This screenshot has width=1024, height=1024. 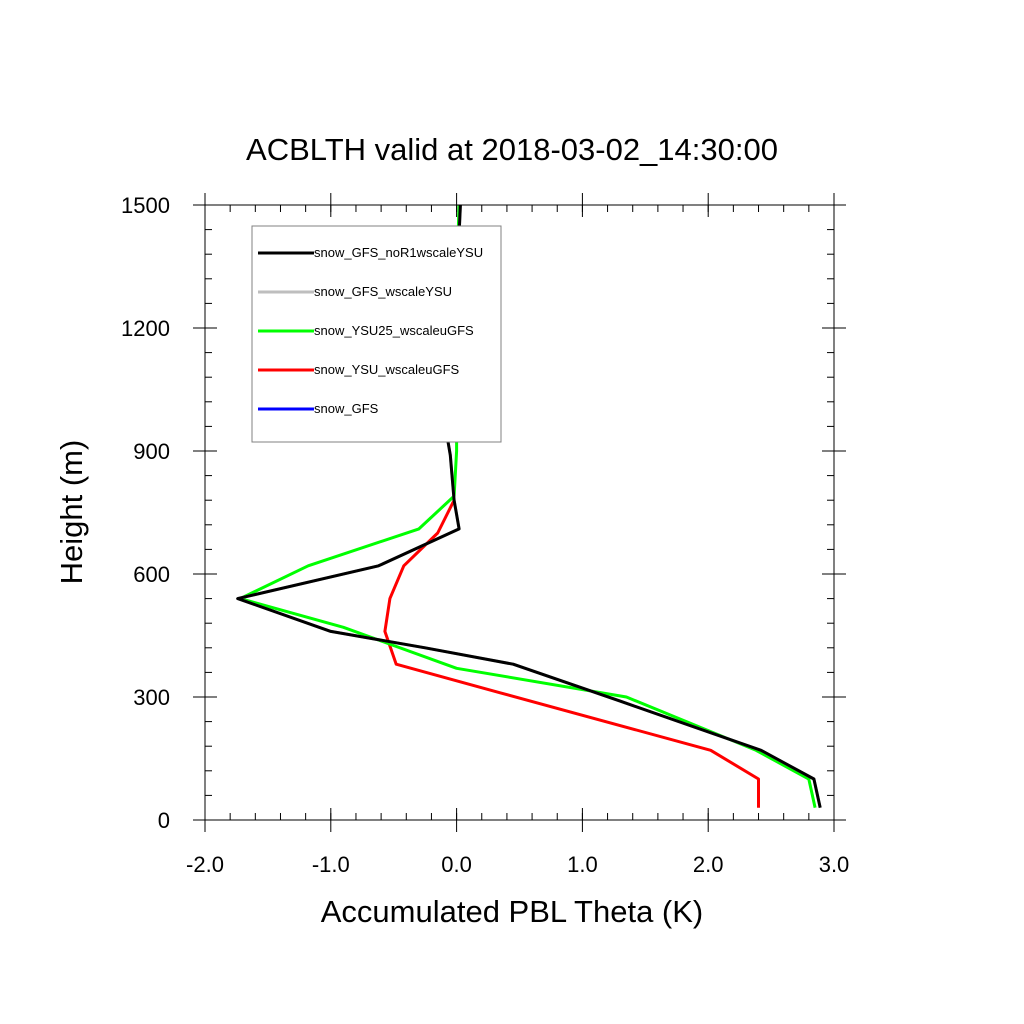 I want to click on y-tick-label: 1500, so click(x=145, y=205).